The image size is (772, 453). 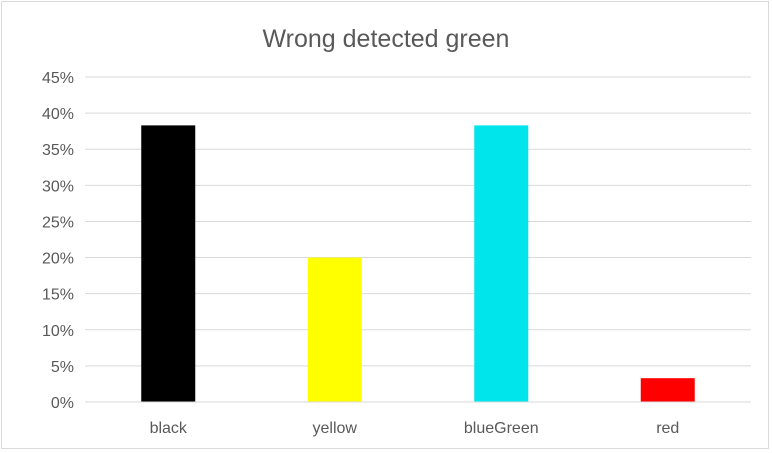 What do you see at coordinates (667, 428) in the screenshot?
I see `x-tick-label-red: red` at bounding box center [667, 428].